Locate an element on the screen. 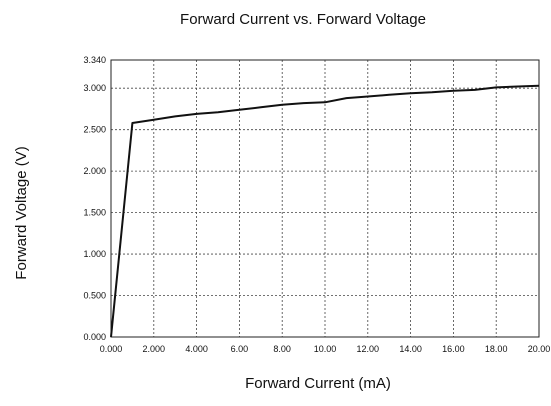 This screenshot has width=551, height=406. x-tick-label: 4.000 is located at coordinates (196, 349).